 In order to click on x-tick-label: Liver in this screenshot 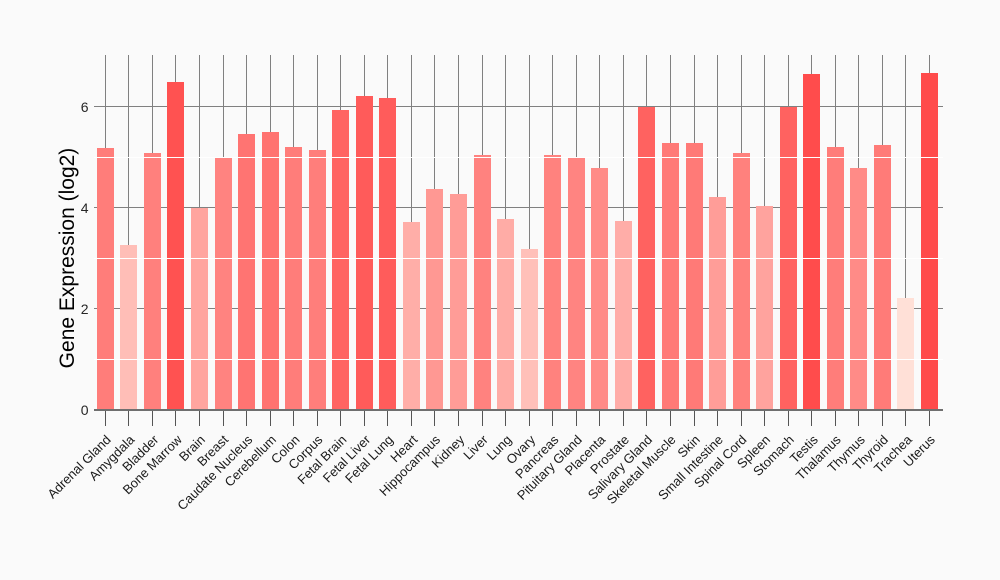, I will do `click(475, 447)`.